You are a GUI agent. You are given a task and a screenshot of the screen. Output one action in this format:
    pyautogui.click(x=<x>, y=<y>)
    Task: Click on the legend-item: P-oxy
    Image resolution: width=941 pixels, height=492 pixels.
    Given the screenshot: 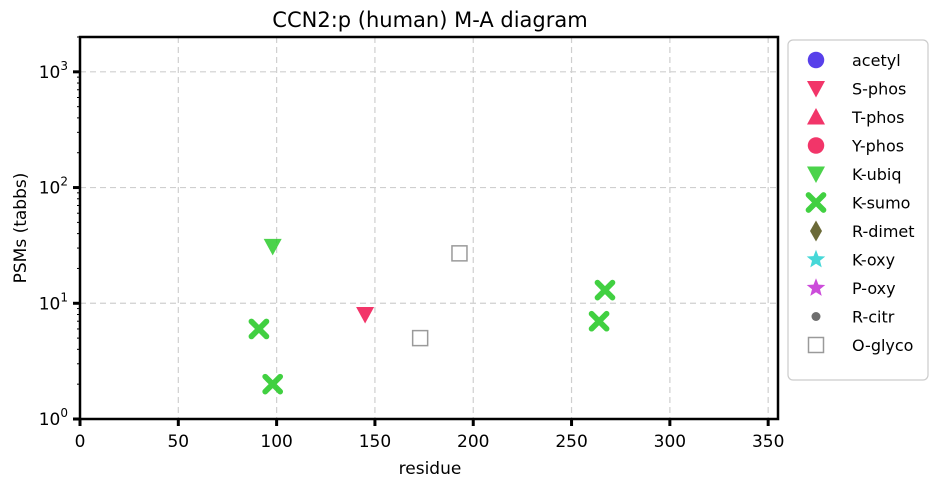 What is the action you would take?
    pyautogui.click(x=851, y=288)
    